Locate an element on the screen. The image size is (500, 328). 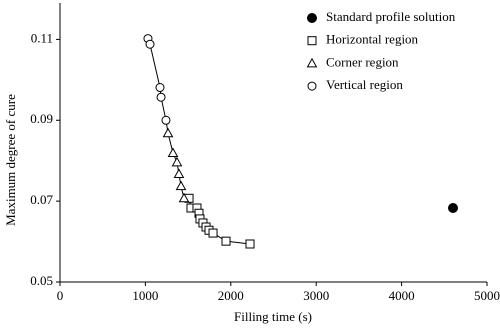
y-tick-label: 0.11 is located at coordinates (42, 37).